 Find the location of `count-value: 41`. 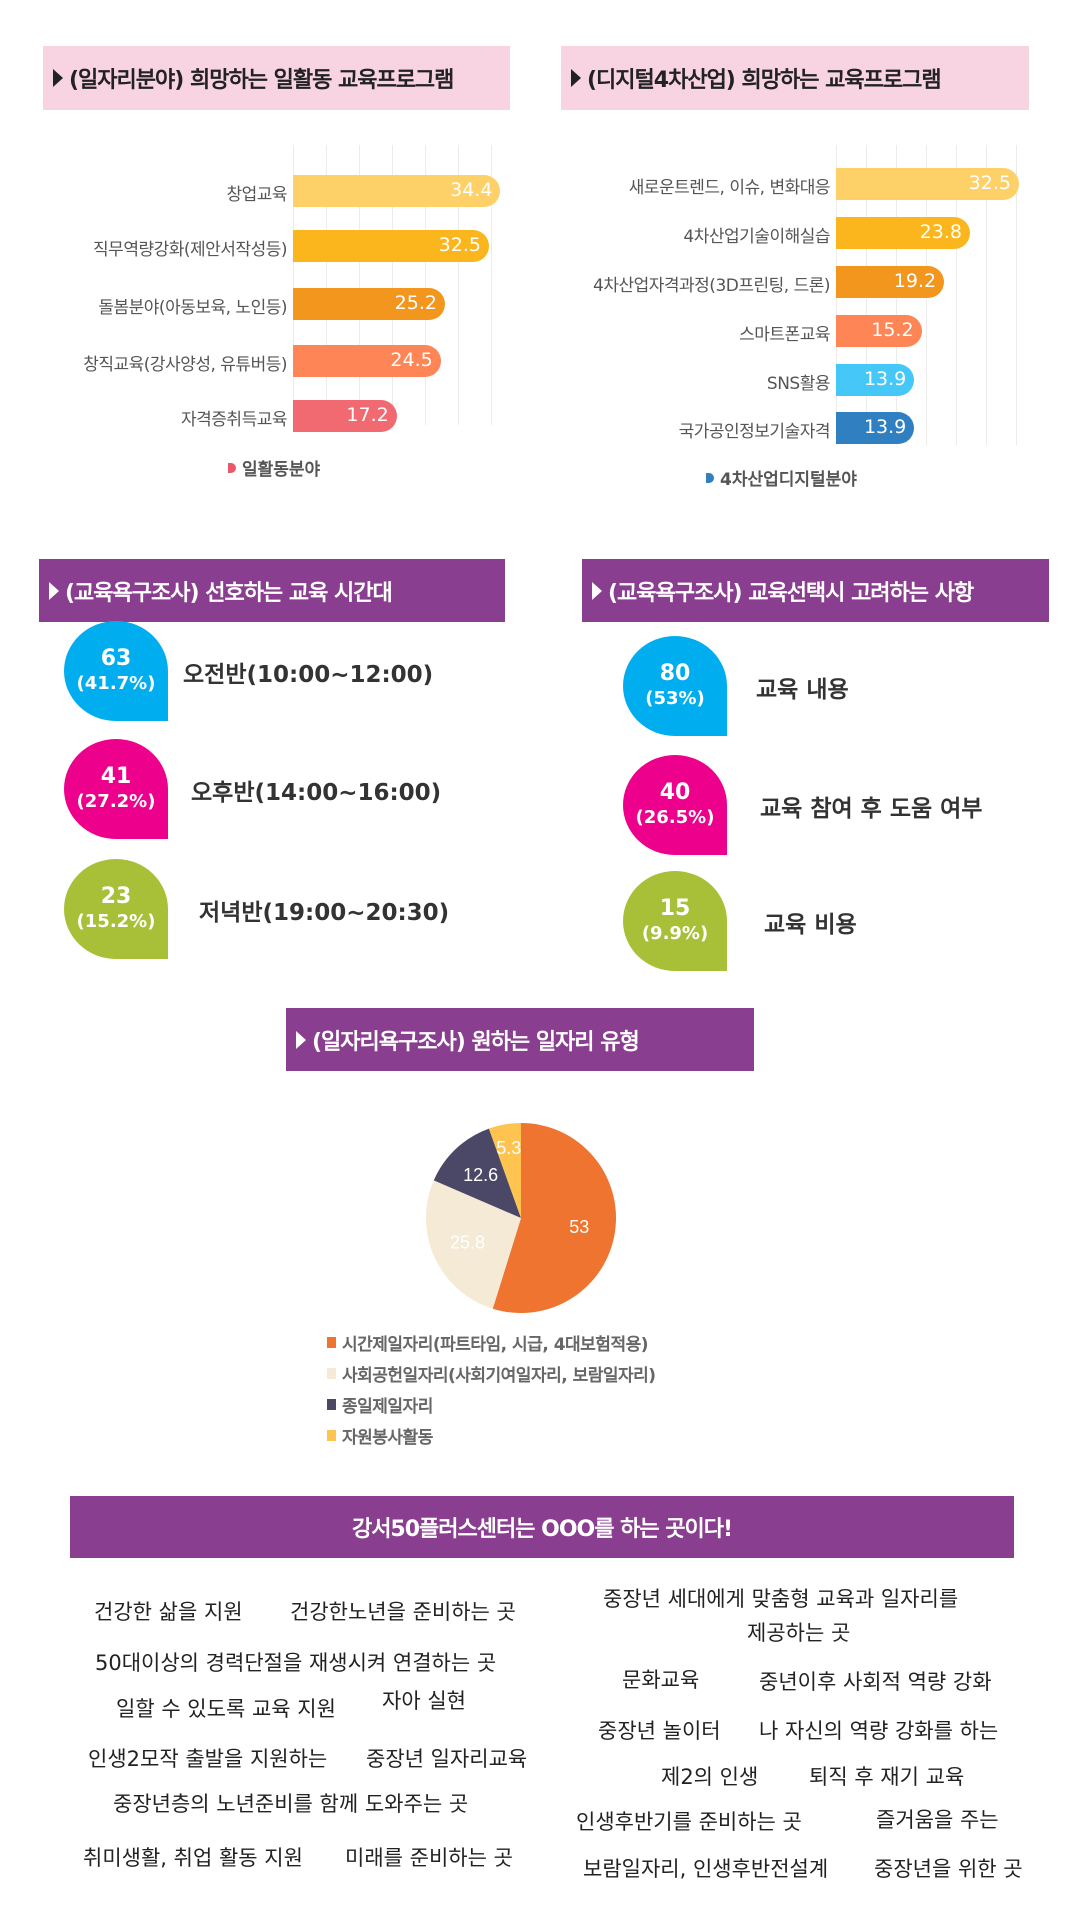

count-value: 41 is located at coordinates (116, 776).